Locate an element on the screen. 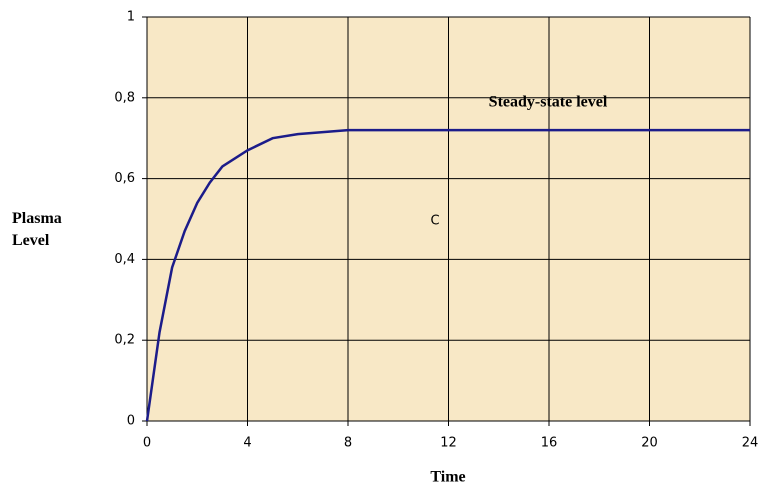  annotation: Steady-state level is located at coordinates (548, 102).